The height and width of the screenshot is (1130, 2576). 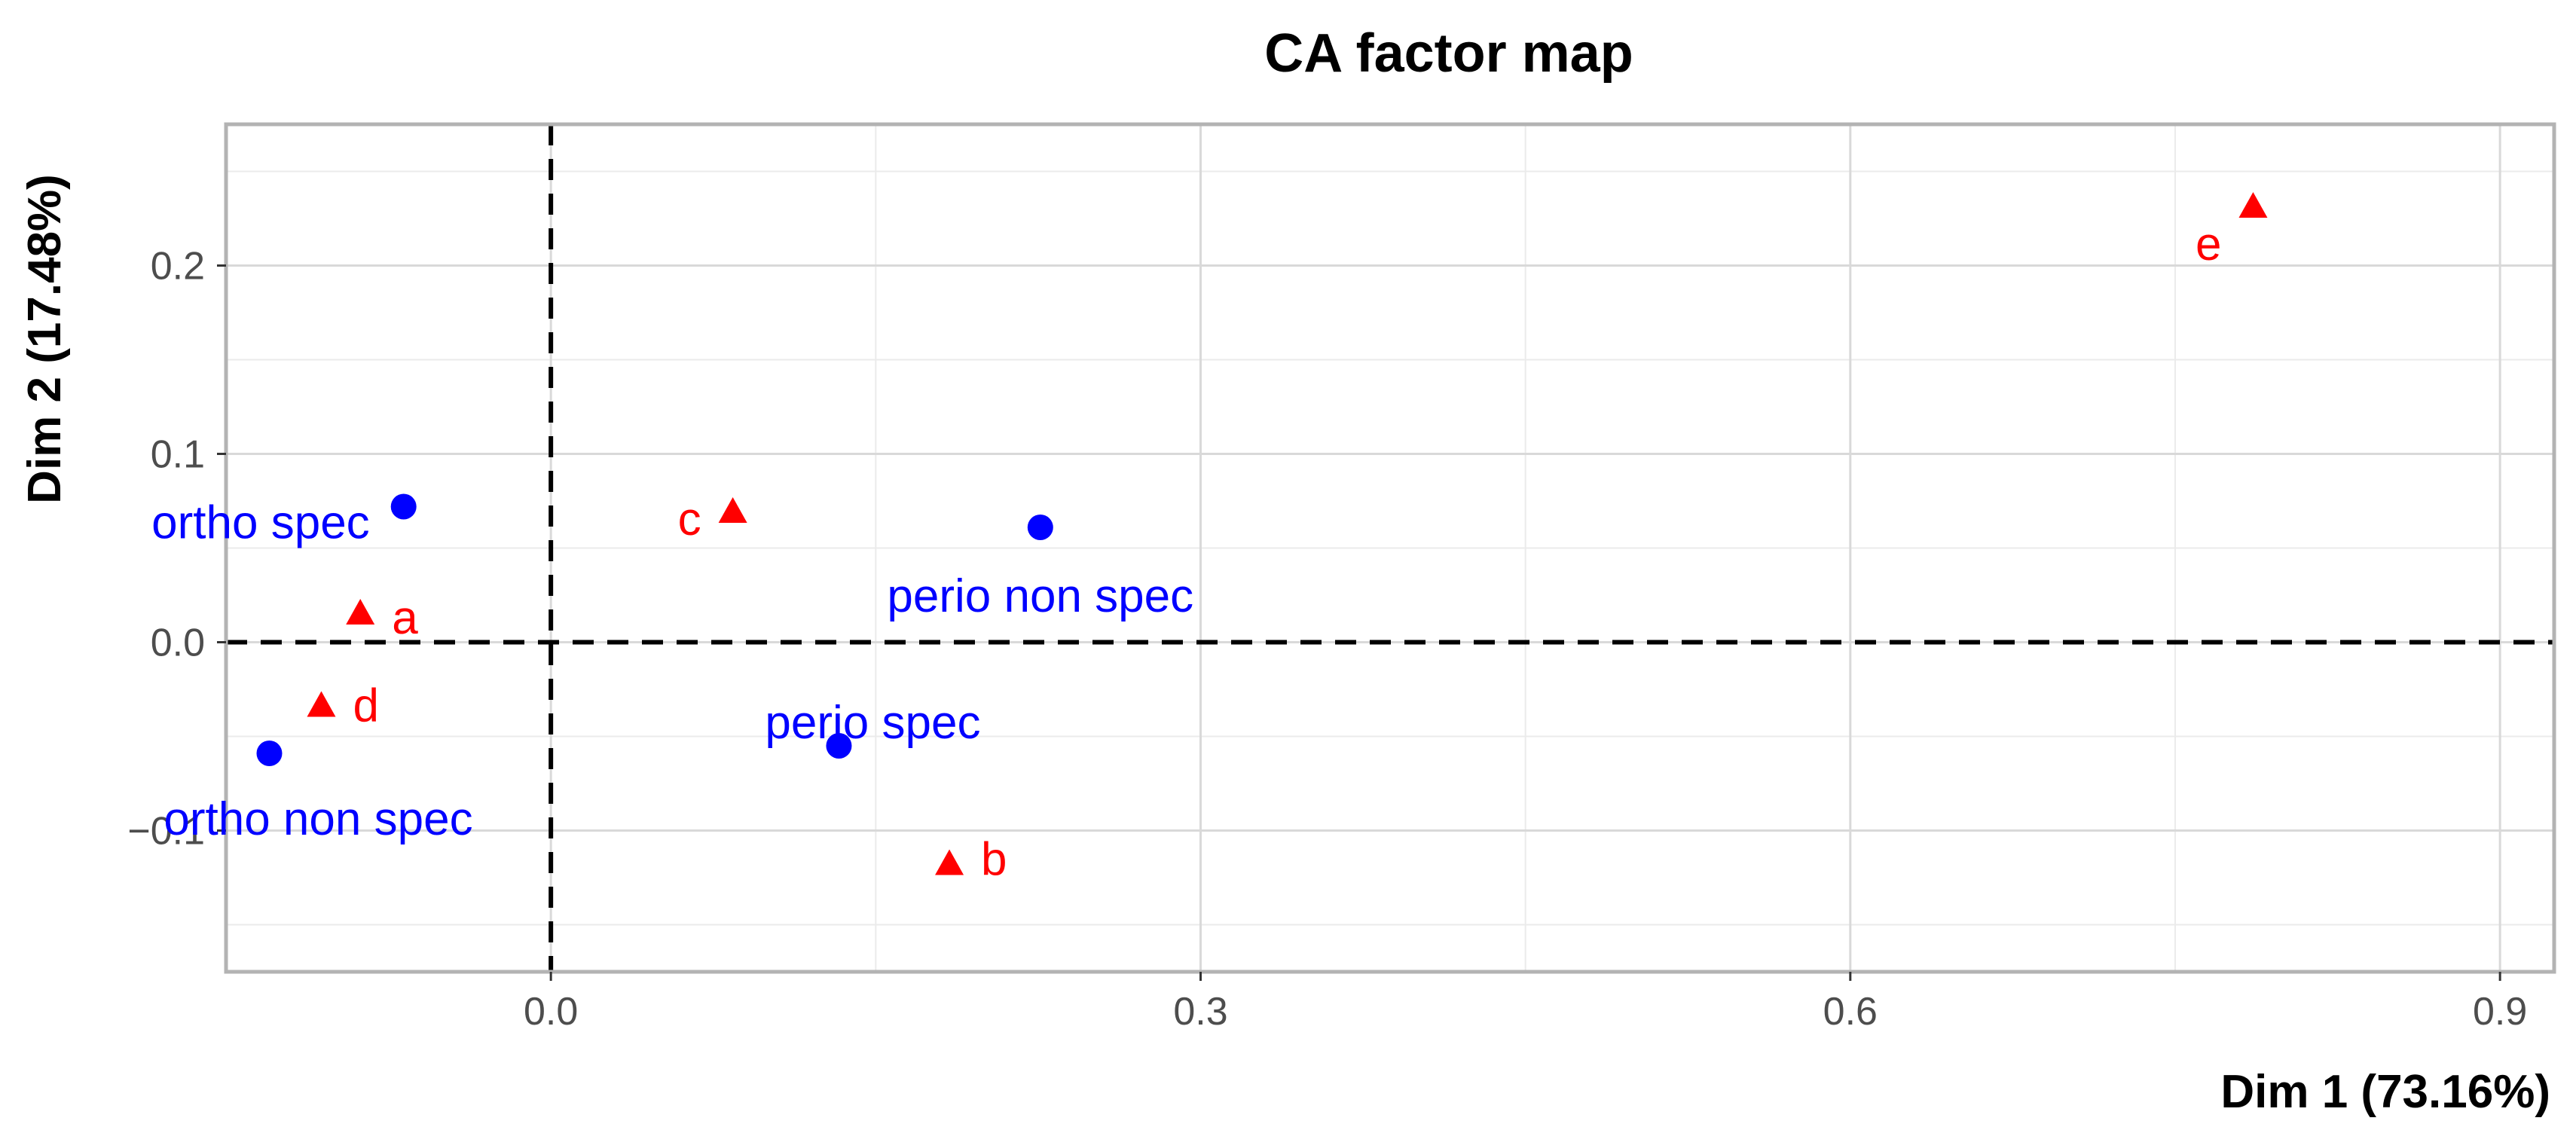 I want to click on point-label-perio-spec: perio spec, so click(x=872, y=723).